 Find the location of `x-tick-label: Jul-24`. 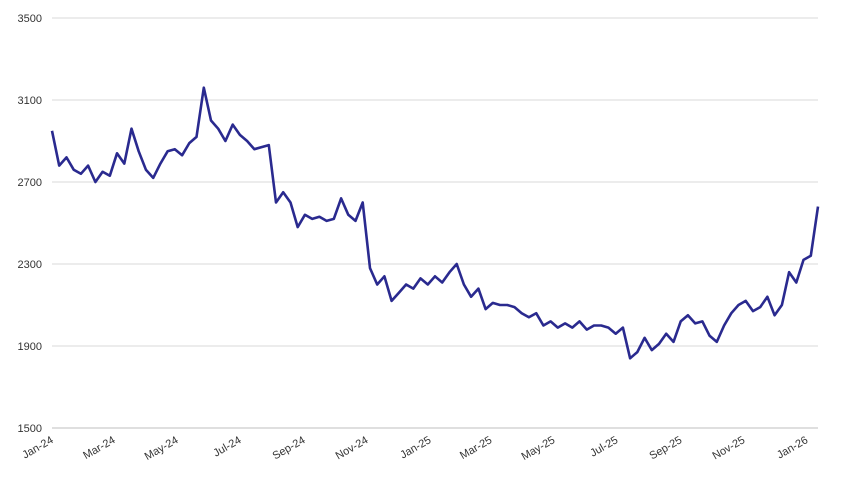

x-tick-label: Jul-24 is located at coordinates (227, 446).